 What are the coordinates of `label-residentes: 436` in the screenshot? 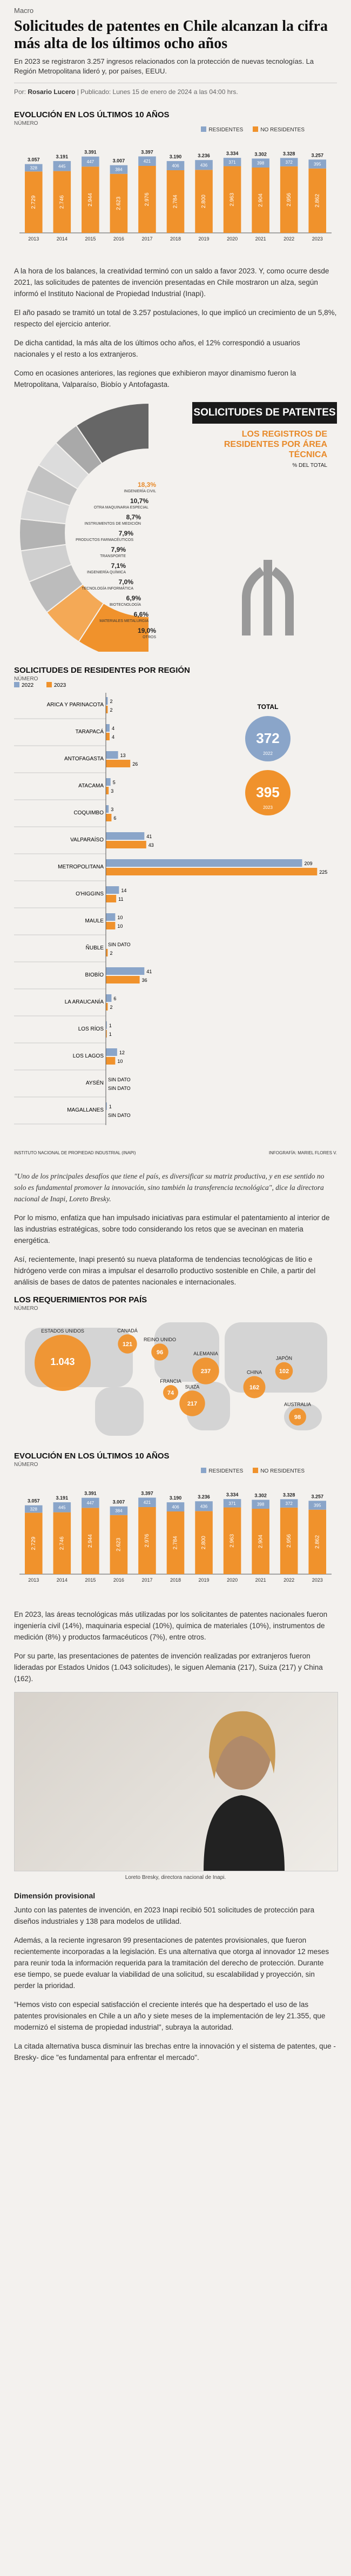 It's located at (204, 165).